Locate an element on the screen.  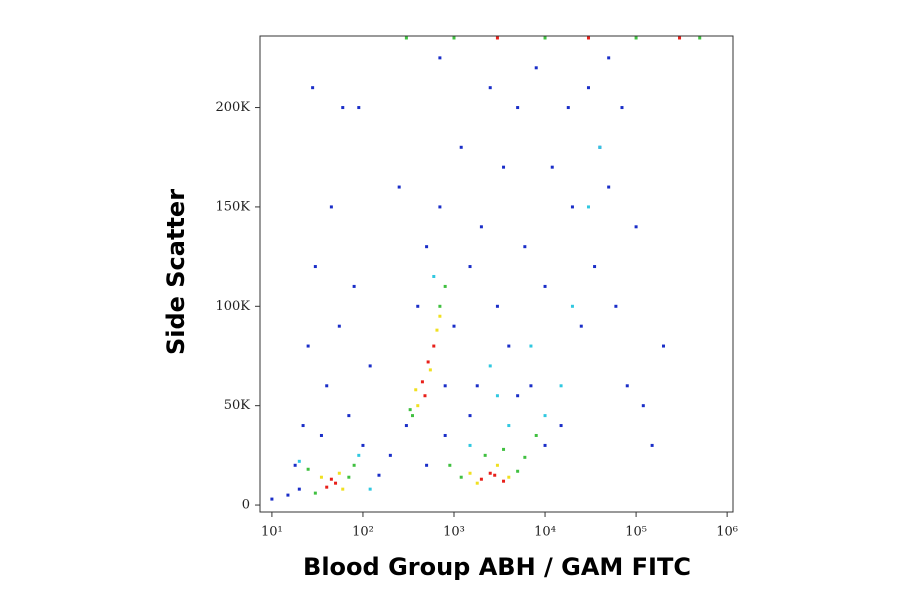
y-tick-label: 200K is located at coordinates (232, 107).